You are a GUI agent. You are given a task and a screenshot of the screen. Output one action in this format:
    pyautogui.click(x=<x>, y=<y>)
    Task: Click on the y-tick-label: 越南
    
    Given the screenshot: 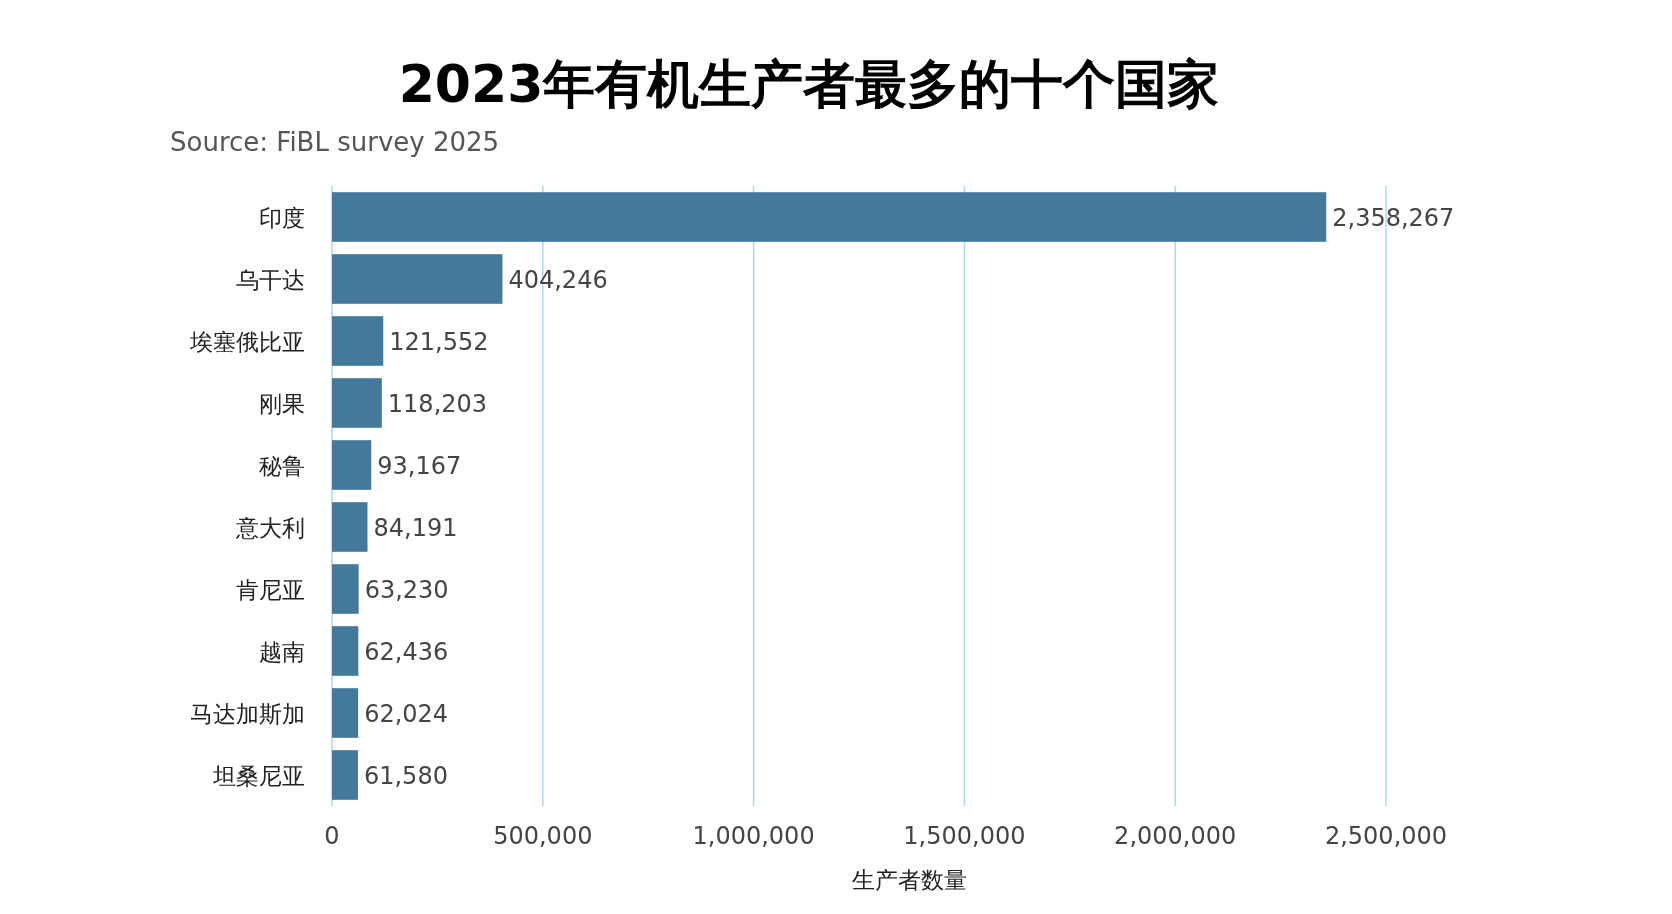 What is the action you would take?
    pyautogui.click(x=282, y=652)
    